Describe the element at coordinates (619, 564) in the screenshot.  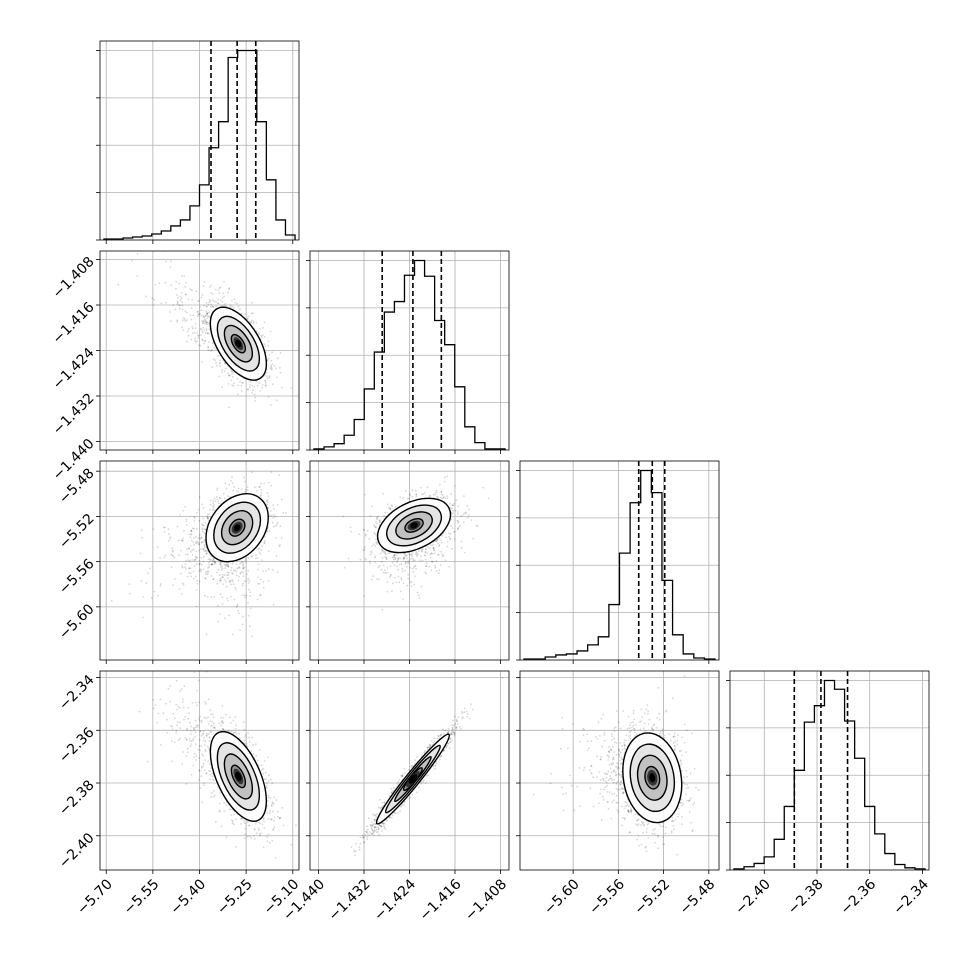
I see `histogram-step` at that location.